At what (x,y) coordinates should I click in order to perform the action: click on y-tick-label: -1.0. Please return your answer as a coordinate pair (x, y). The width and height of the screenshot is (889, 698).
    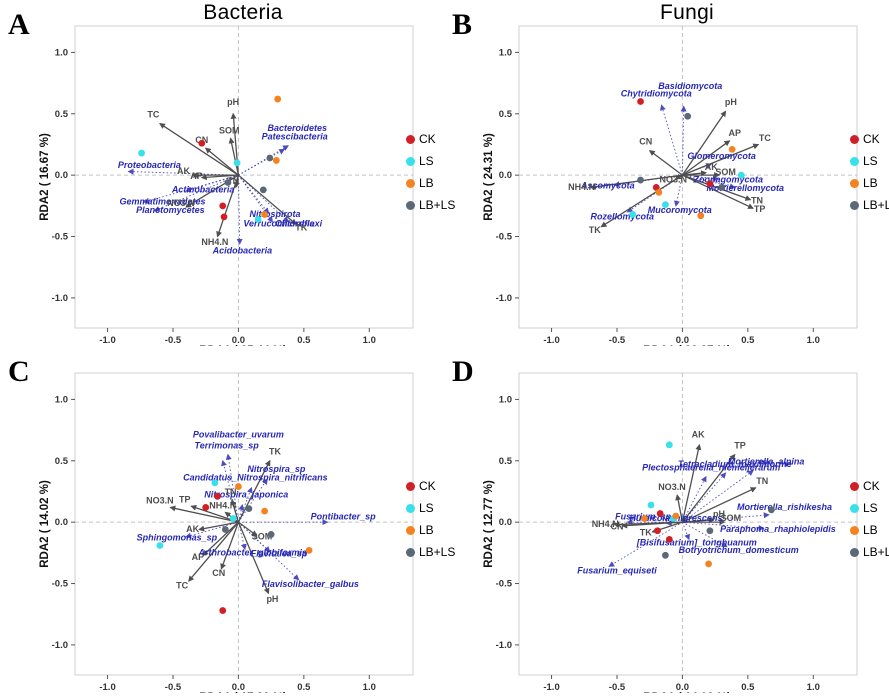
    Looking at the image, I should click on (60, 298).